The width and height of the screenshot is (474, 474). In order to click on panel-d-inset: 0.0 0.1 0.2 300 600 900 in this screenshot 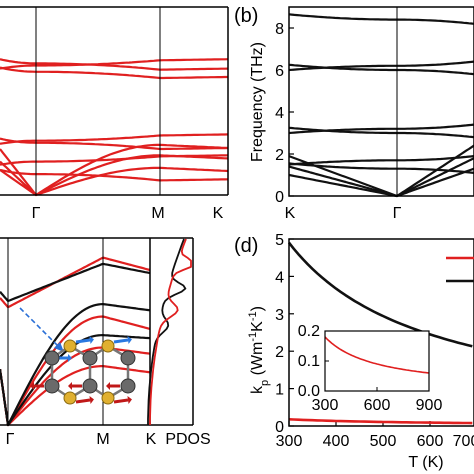, I will do `click(370, 368)`.